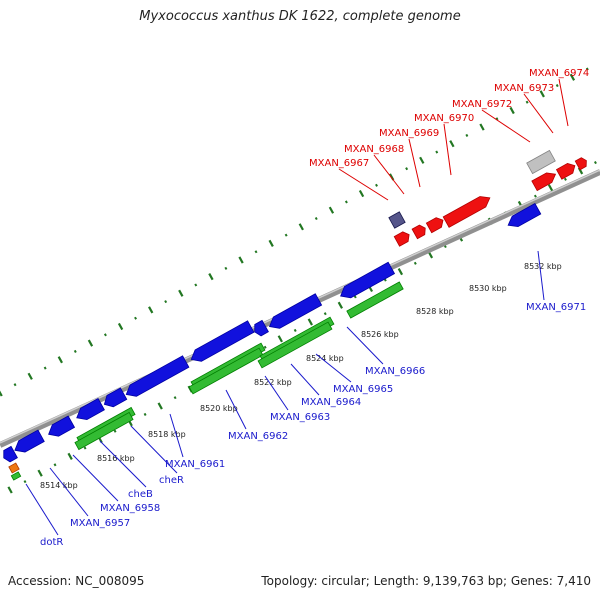 Image resolution: width=600 pixels, height=600 pixels. What do you see at coordinates (541, 162) in the screenshot?
I see `gray-gene` at bounding box center [541, 162].